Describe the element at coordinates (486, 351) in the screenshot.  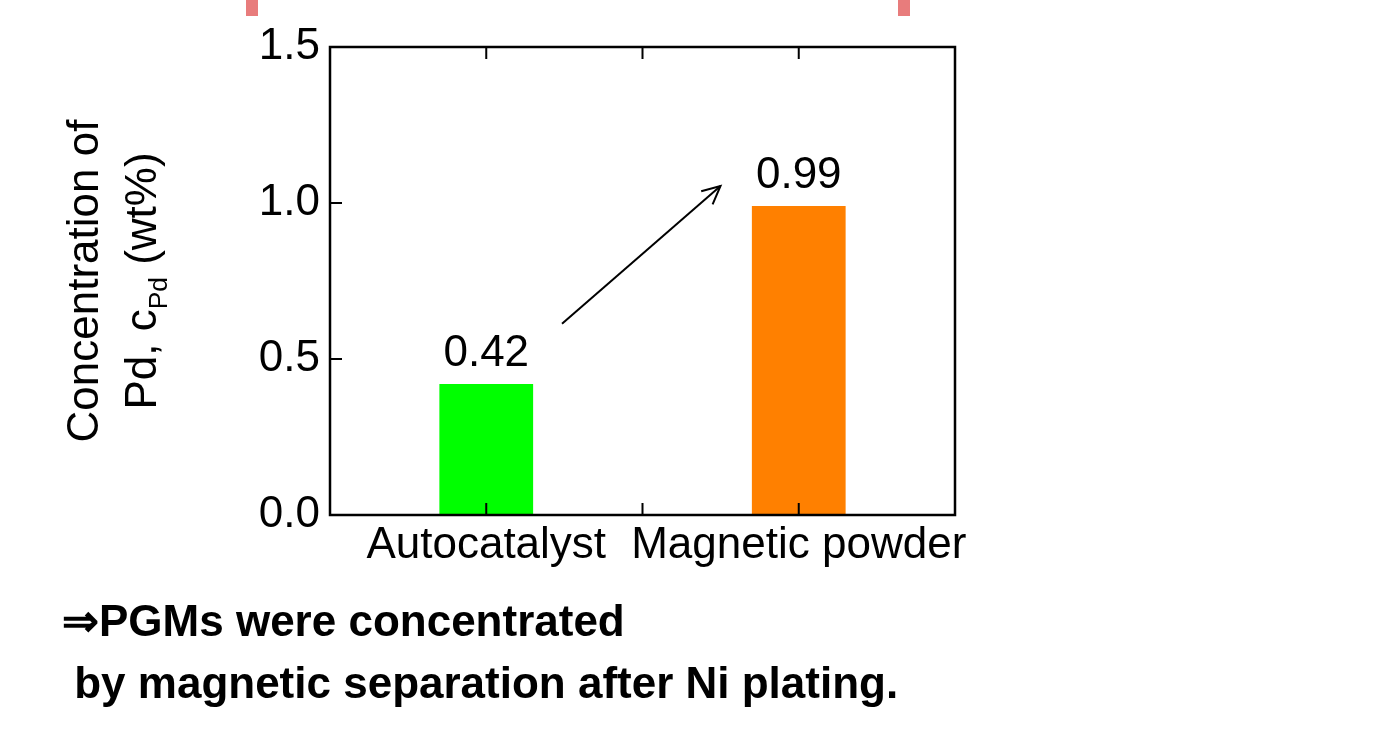
I see `data-label: 0.42` at that location.